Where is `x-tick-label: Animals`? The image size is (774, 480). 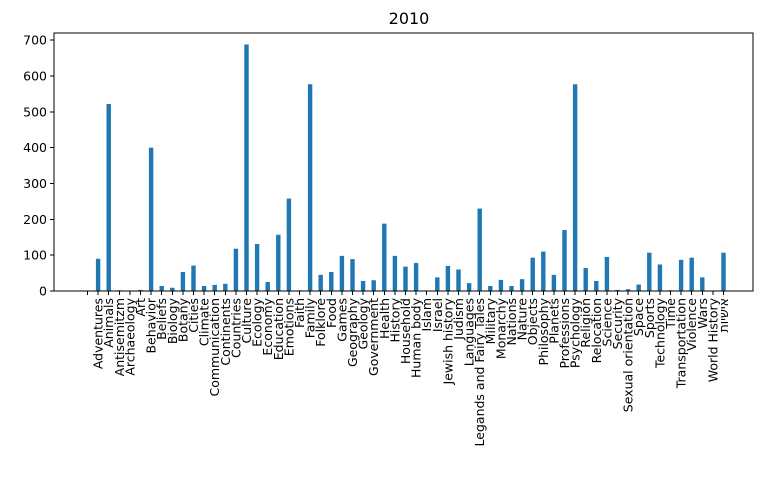 x-tick-label: Animals is located at coordinates (108, 323).